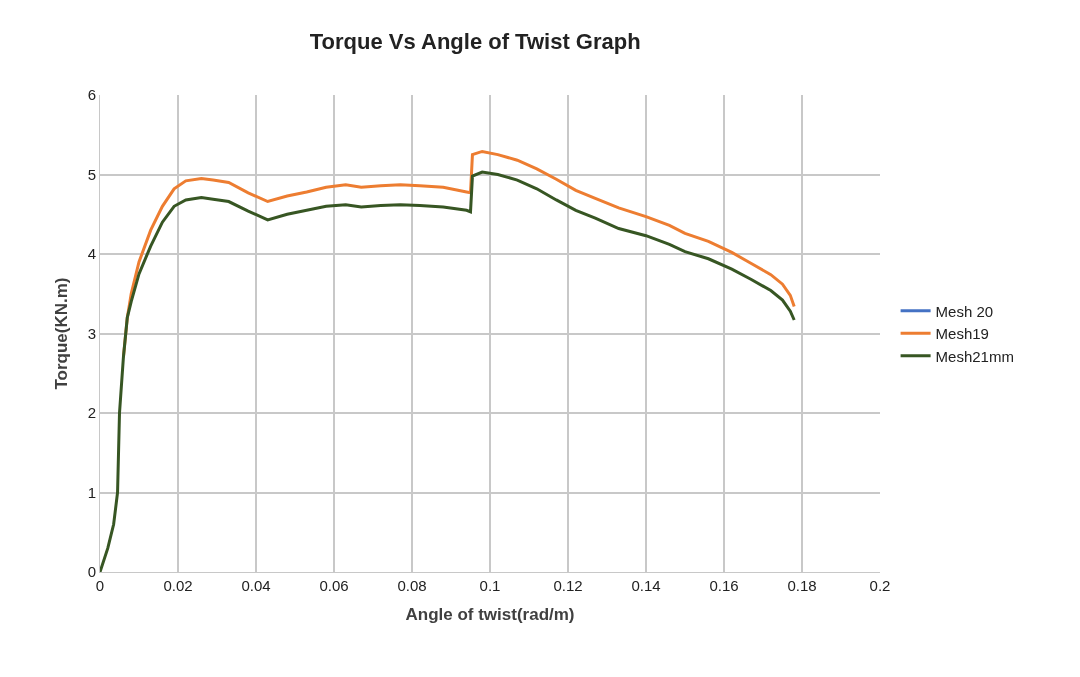  I want to click on x-axis-title: Angle of twist(rad/m), so click(490, 615).